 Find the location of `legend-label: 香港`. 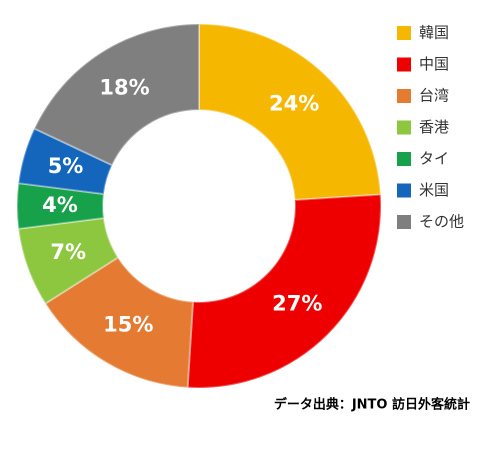

legend-label: 香港 is located at coordinates (434, 127).